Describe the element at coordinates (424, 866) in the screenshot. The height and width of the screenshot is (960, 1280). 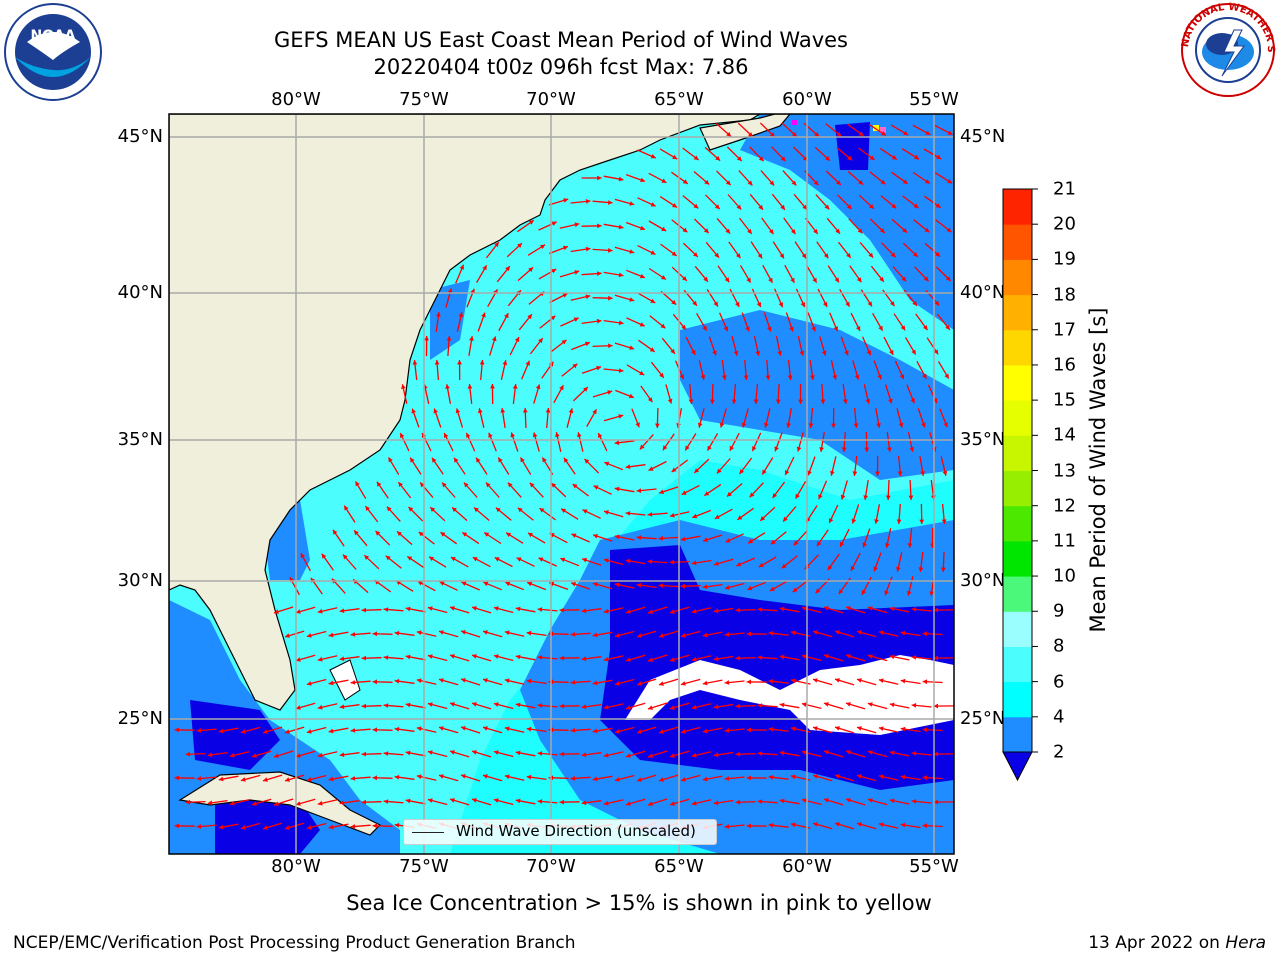
I see `longitude-label: 75°W` at that location.